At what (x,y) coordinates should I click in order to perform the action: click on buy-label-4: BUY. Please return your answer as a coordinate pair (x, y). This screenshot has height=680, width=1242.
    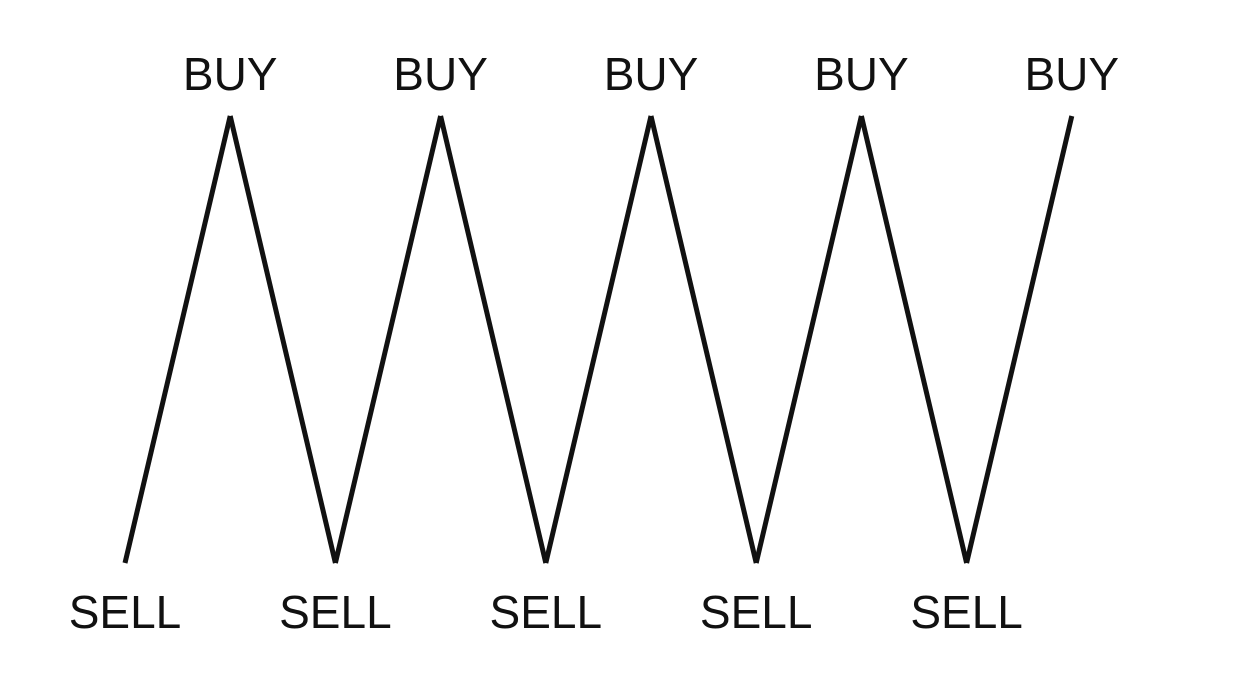
    Looking at the image, I should click on (861, 74).